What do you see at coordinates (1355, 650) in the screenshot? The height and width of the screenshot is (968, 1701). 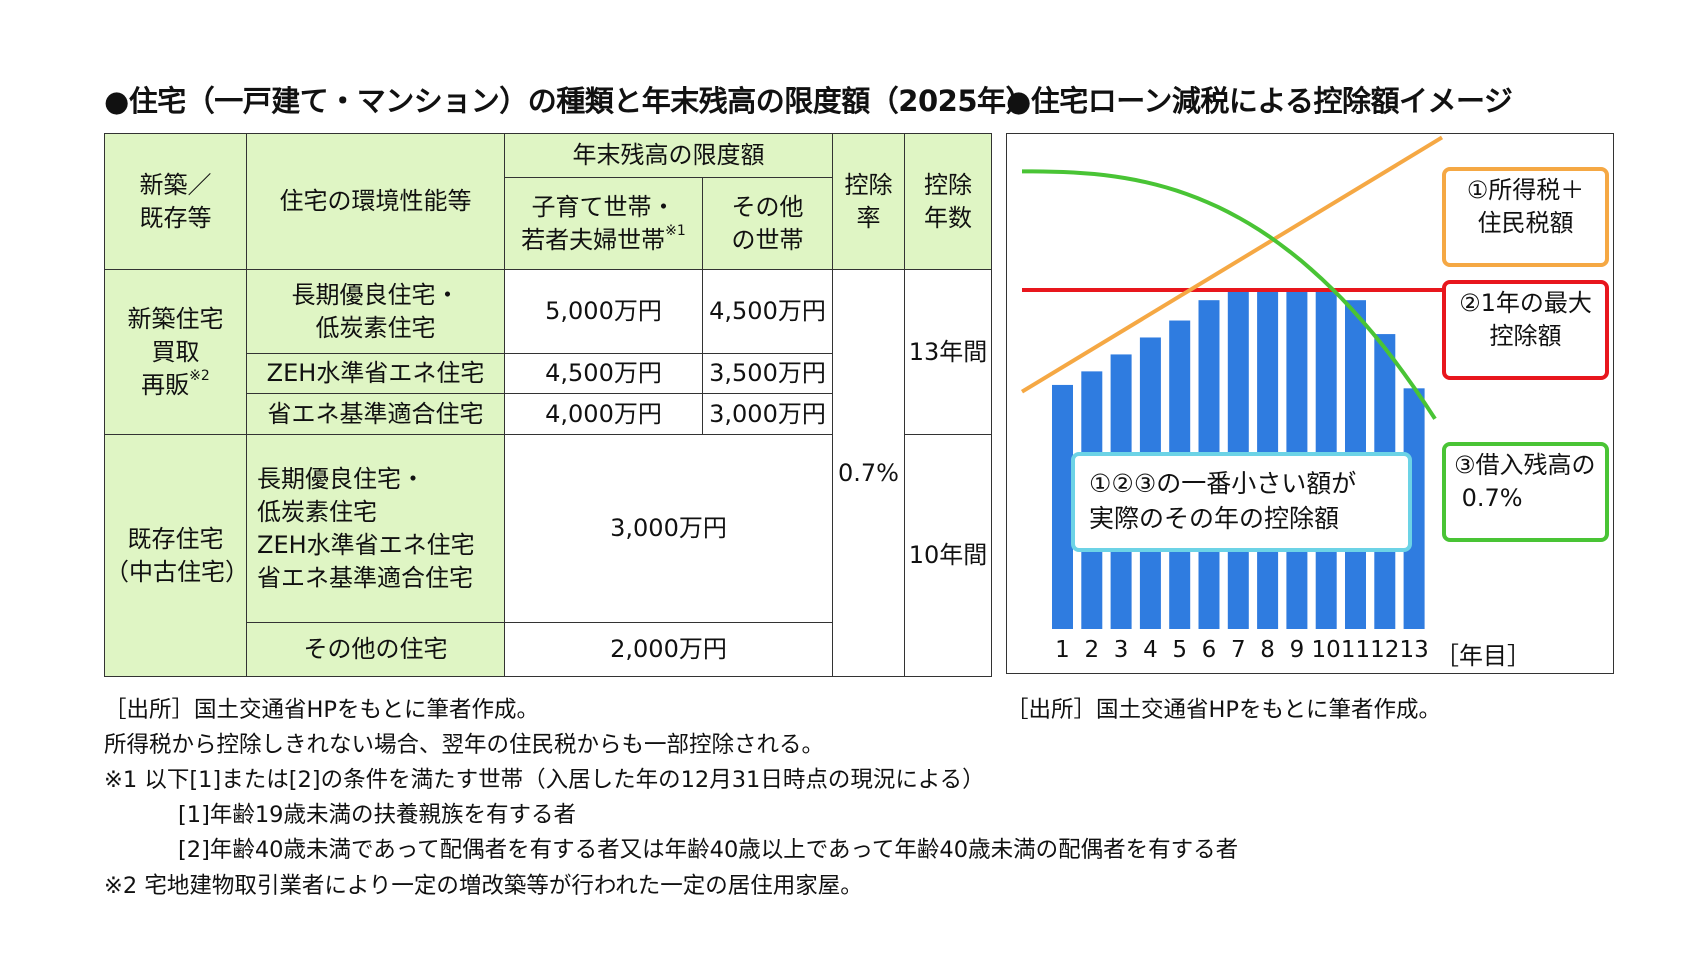 I see `x-tick-label: 11` at bounding box center [1355, 650].